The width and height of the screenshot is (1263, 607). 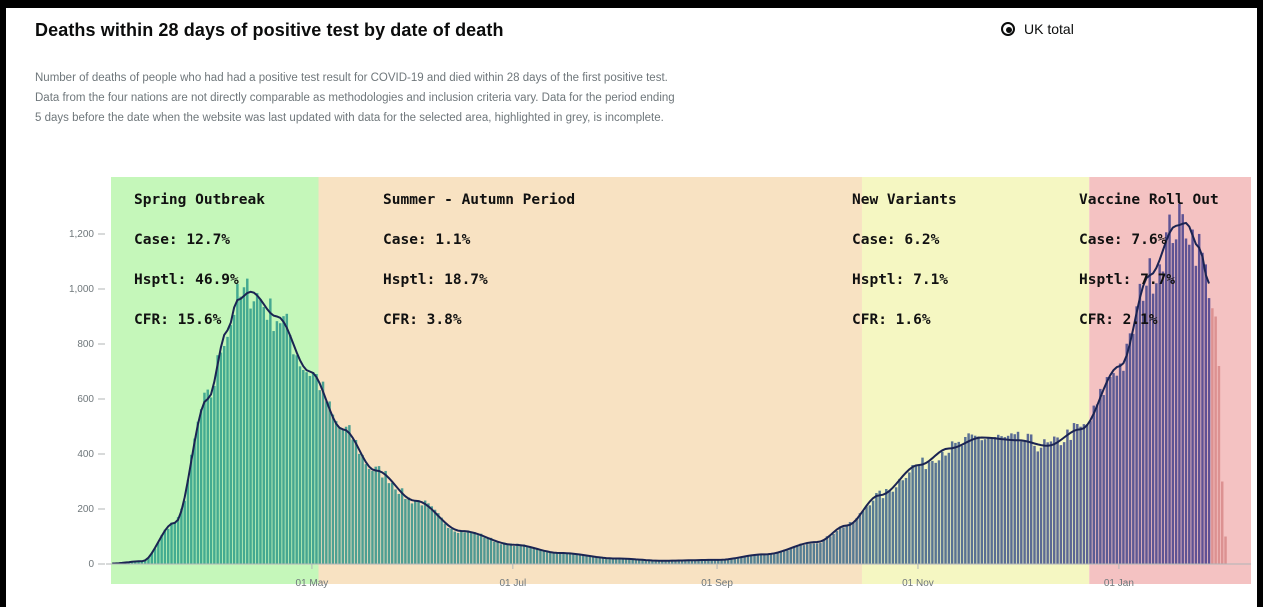 What do you see at coordinates (81, 234) in the screenshot?
I see `y-tick-label: 1,200` at bounding box center [81, 234].